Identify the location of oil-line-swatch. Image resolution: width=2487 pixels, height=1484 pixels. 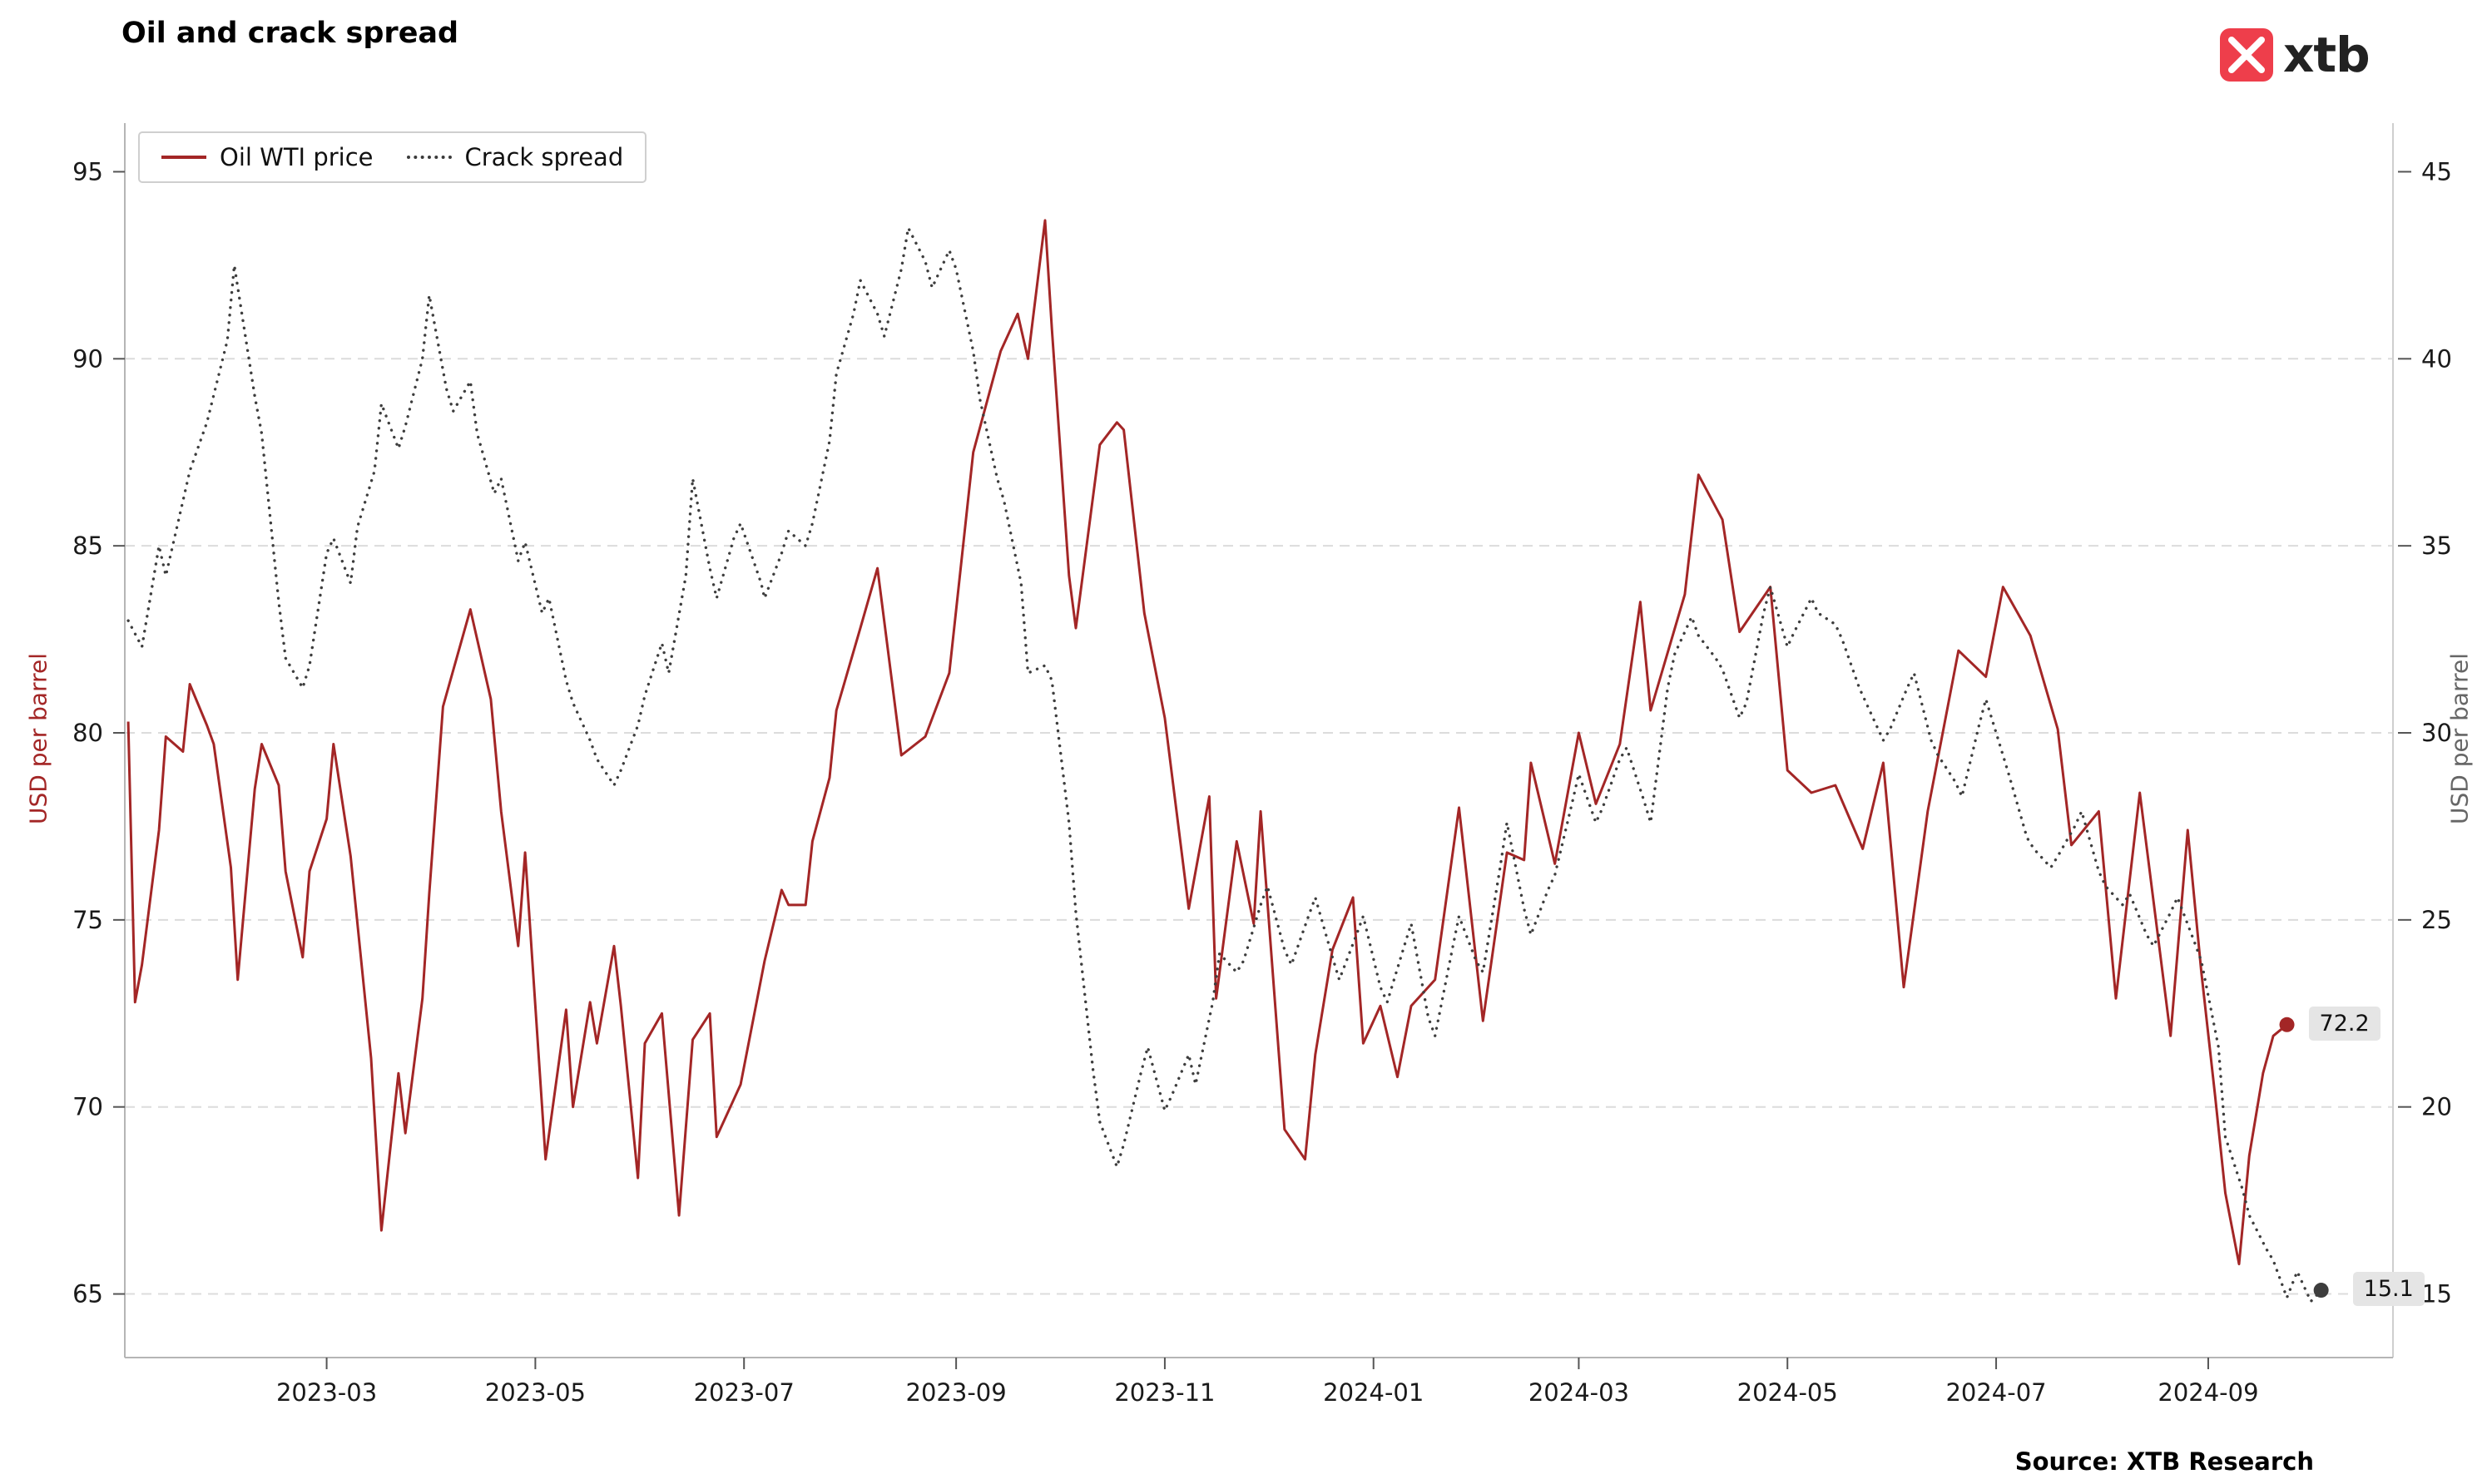
(183, 157).